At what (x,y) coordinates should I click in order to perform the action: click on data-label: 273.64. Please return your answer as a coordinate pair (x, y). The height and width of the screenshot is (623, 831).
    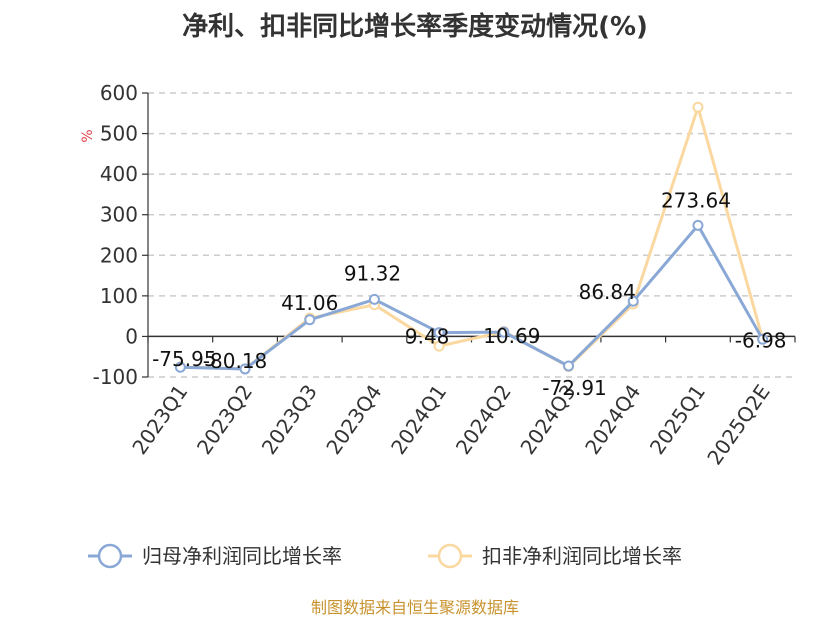
    Looking at the image, I should click on (696, 200).